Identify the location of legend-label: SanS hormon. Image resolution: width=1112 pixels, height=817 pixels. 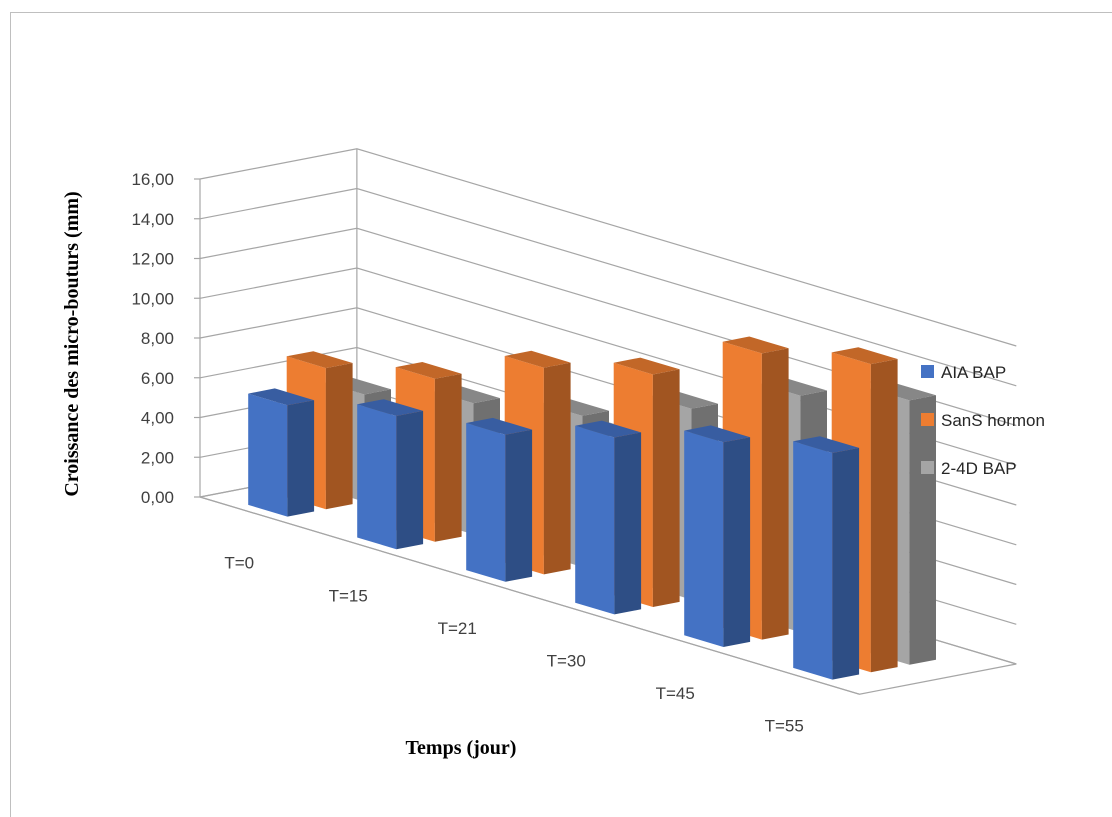
(993, 420).